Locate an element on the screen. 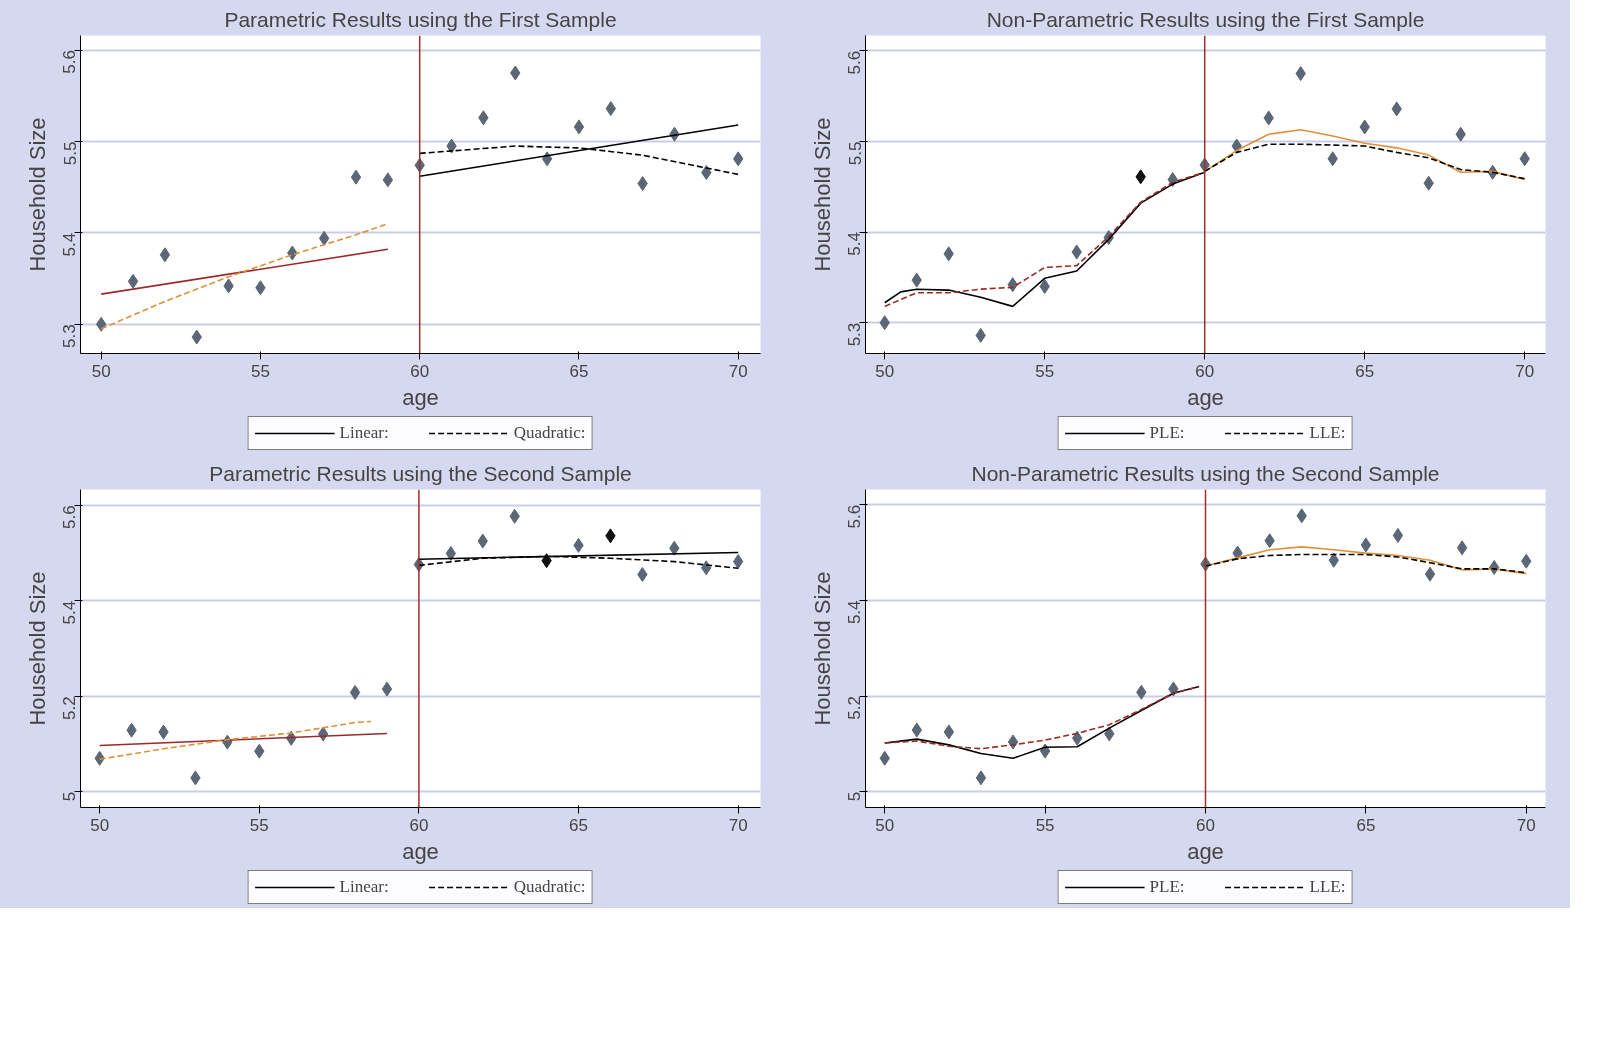 The width and height of the screenshot is (1601, 1053). chart-title: Non-Parametric Results using the Second Sample is located at coordinates (1205, 473).